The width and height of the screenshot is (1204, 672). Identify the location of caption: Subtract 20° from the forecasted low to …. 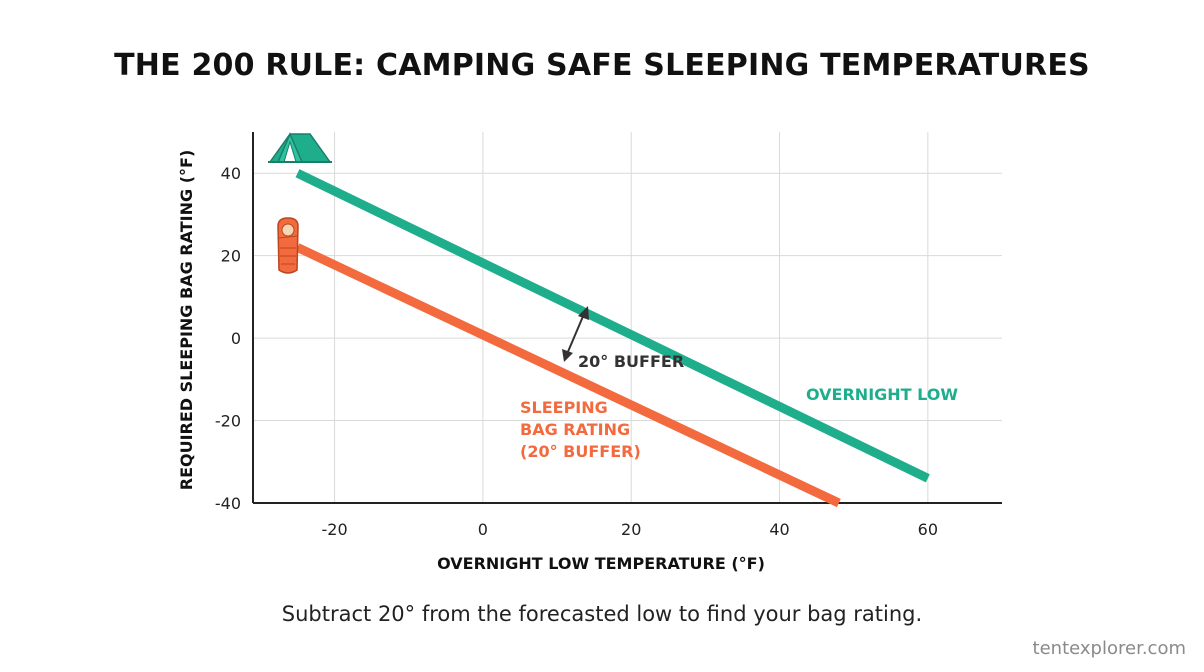
(602, 614).